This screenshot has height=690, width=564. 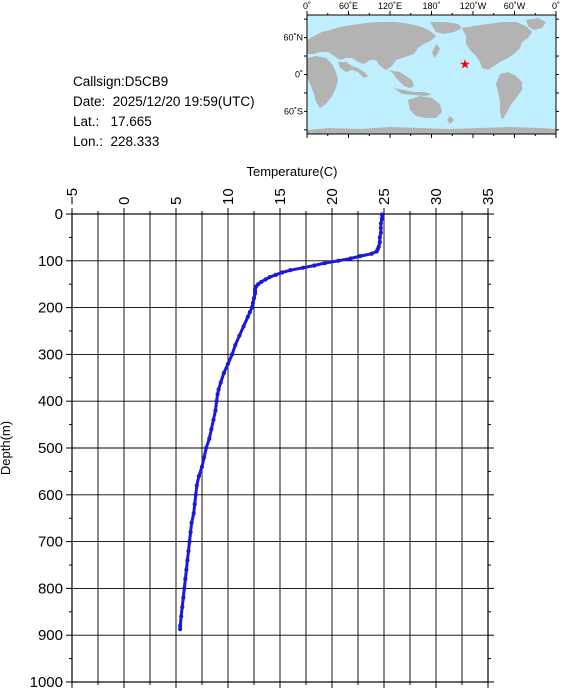 I want to click on land-southeast-asia, so click(x=400, y=79).